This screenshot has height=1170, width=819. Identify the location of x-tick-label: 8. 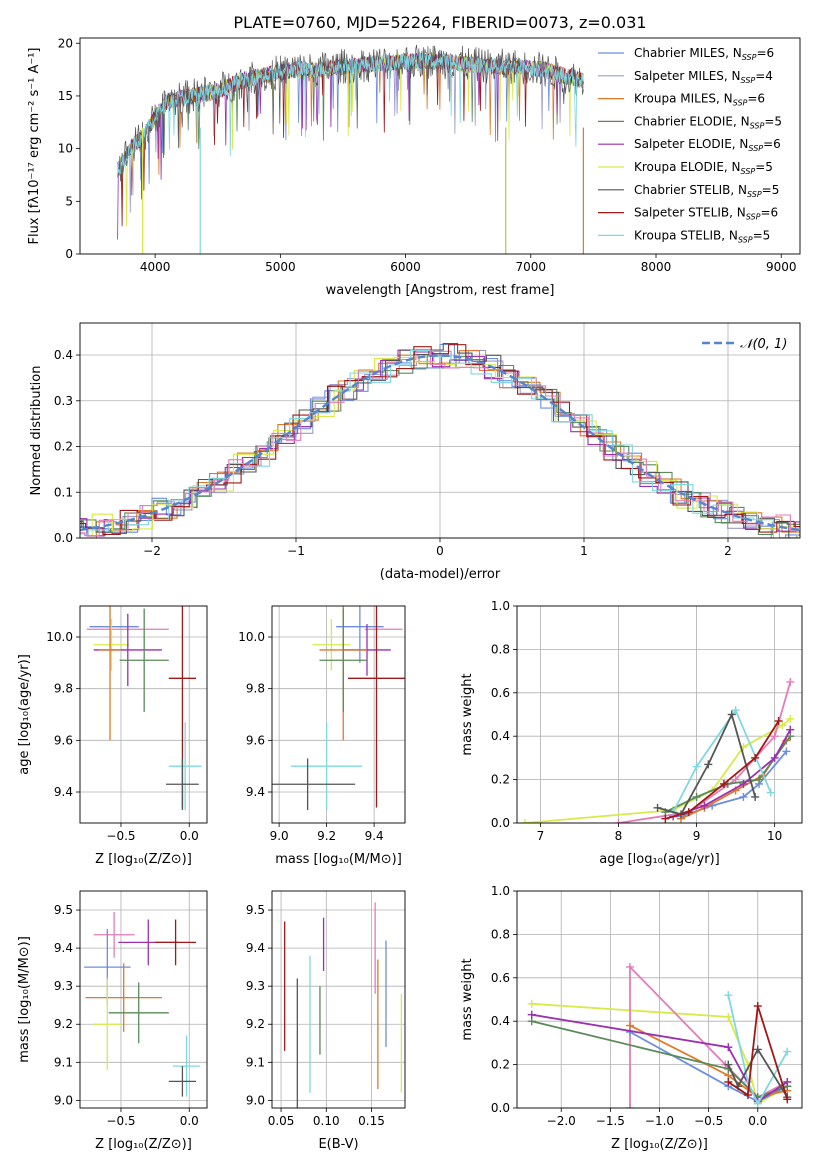
(619, 836).